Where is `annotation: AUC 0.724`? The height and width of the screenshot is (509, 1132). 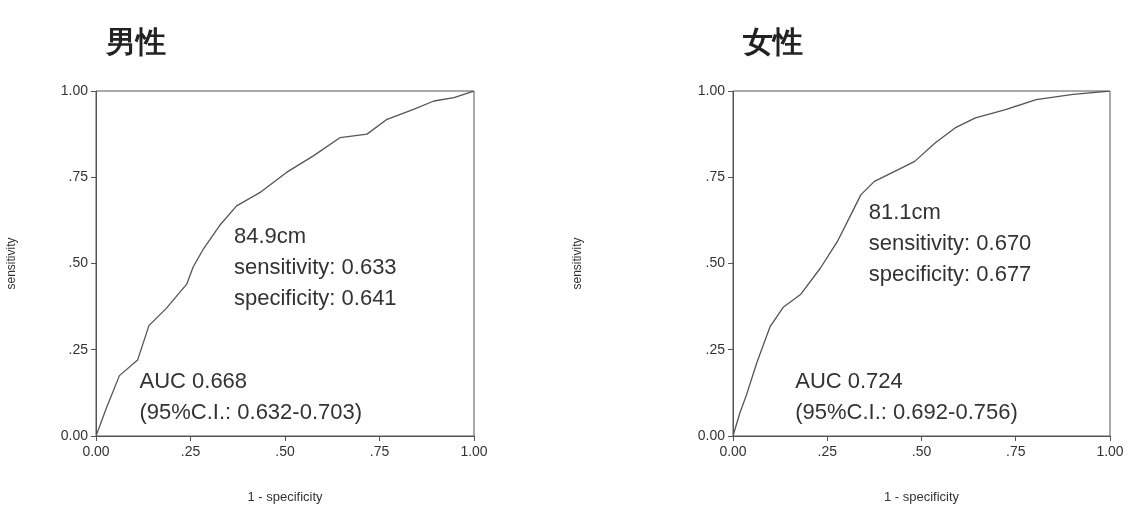
annotation: AUC 0.724 is located at coordinates (849, 380).